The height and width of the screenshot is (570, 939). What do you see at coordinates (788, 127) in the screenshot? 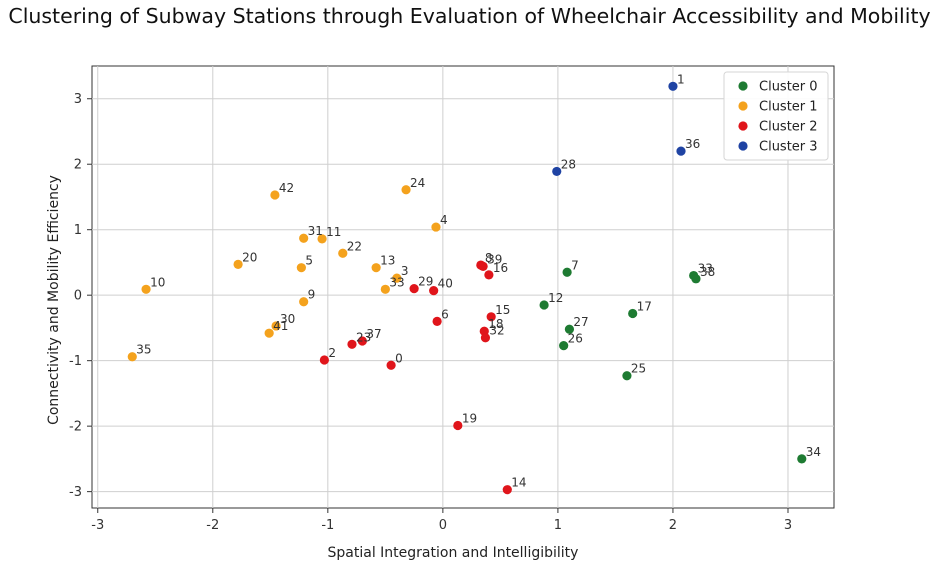
I see `legend-entry: Cluster 2` at bounding box center [788, 127].